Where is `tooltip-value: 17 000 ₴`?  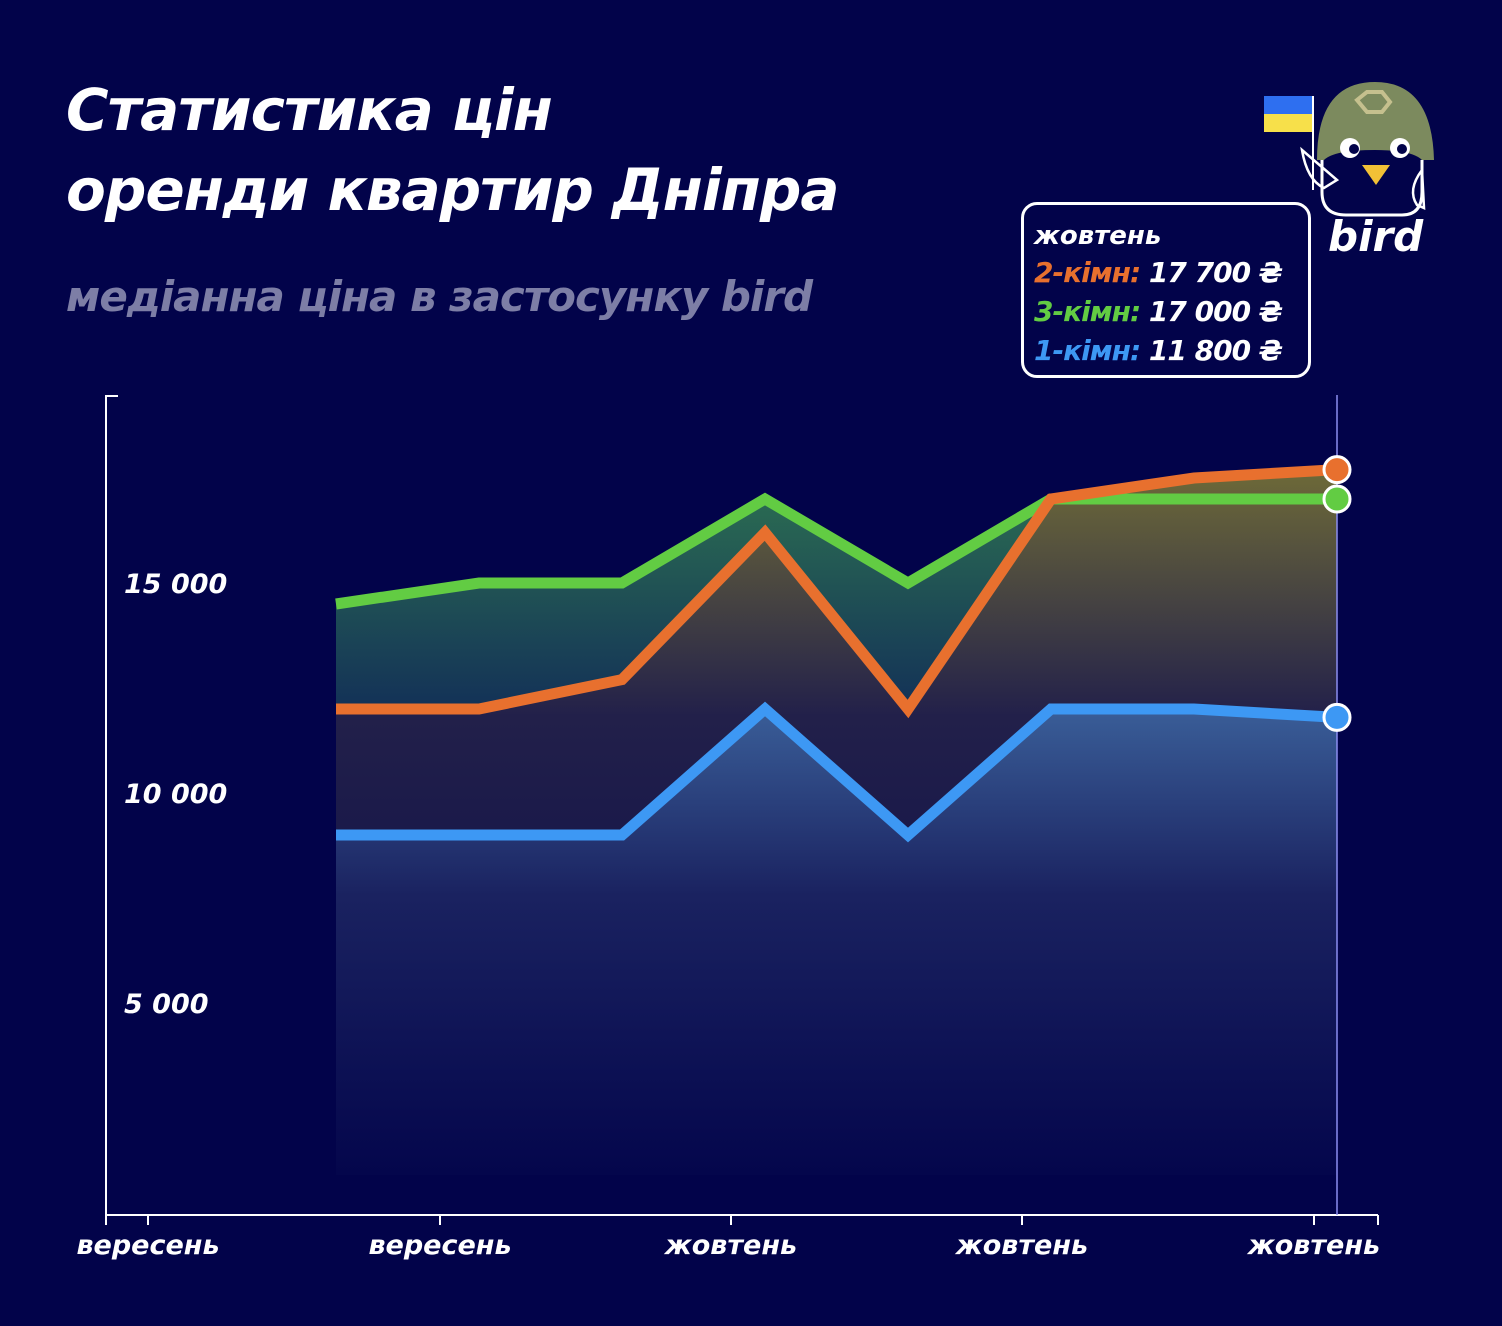
tooltip-value: 17 000 ₴ is located at coordinates (1215, 311).